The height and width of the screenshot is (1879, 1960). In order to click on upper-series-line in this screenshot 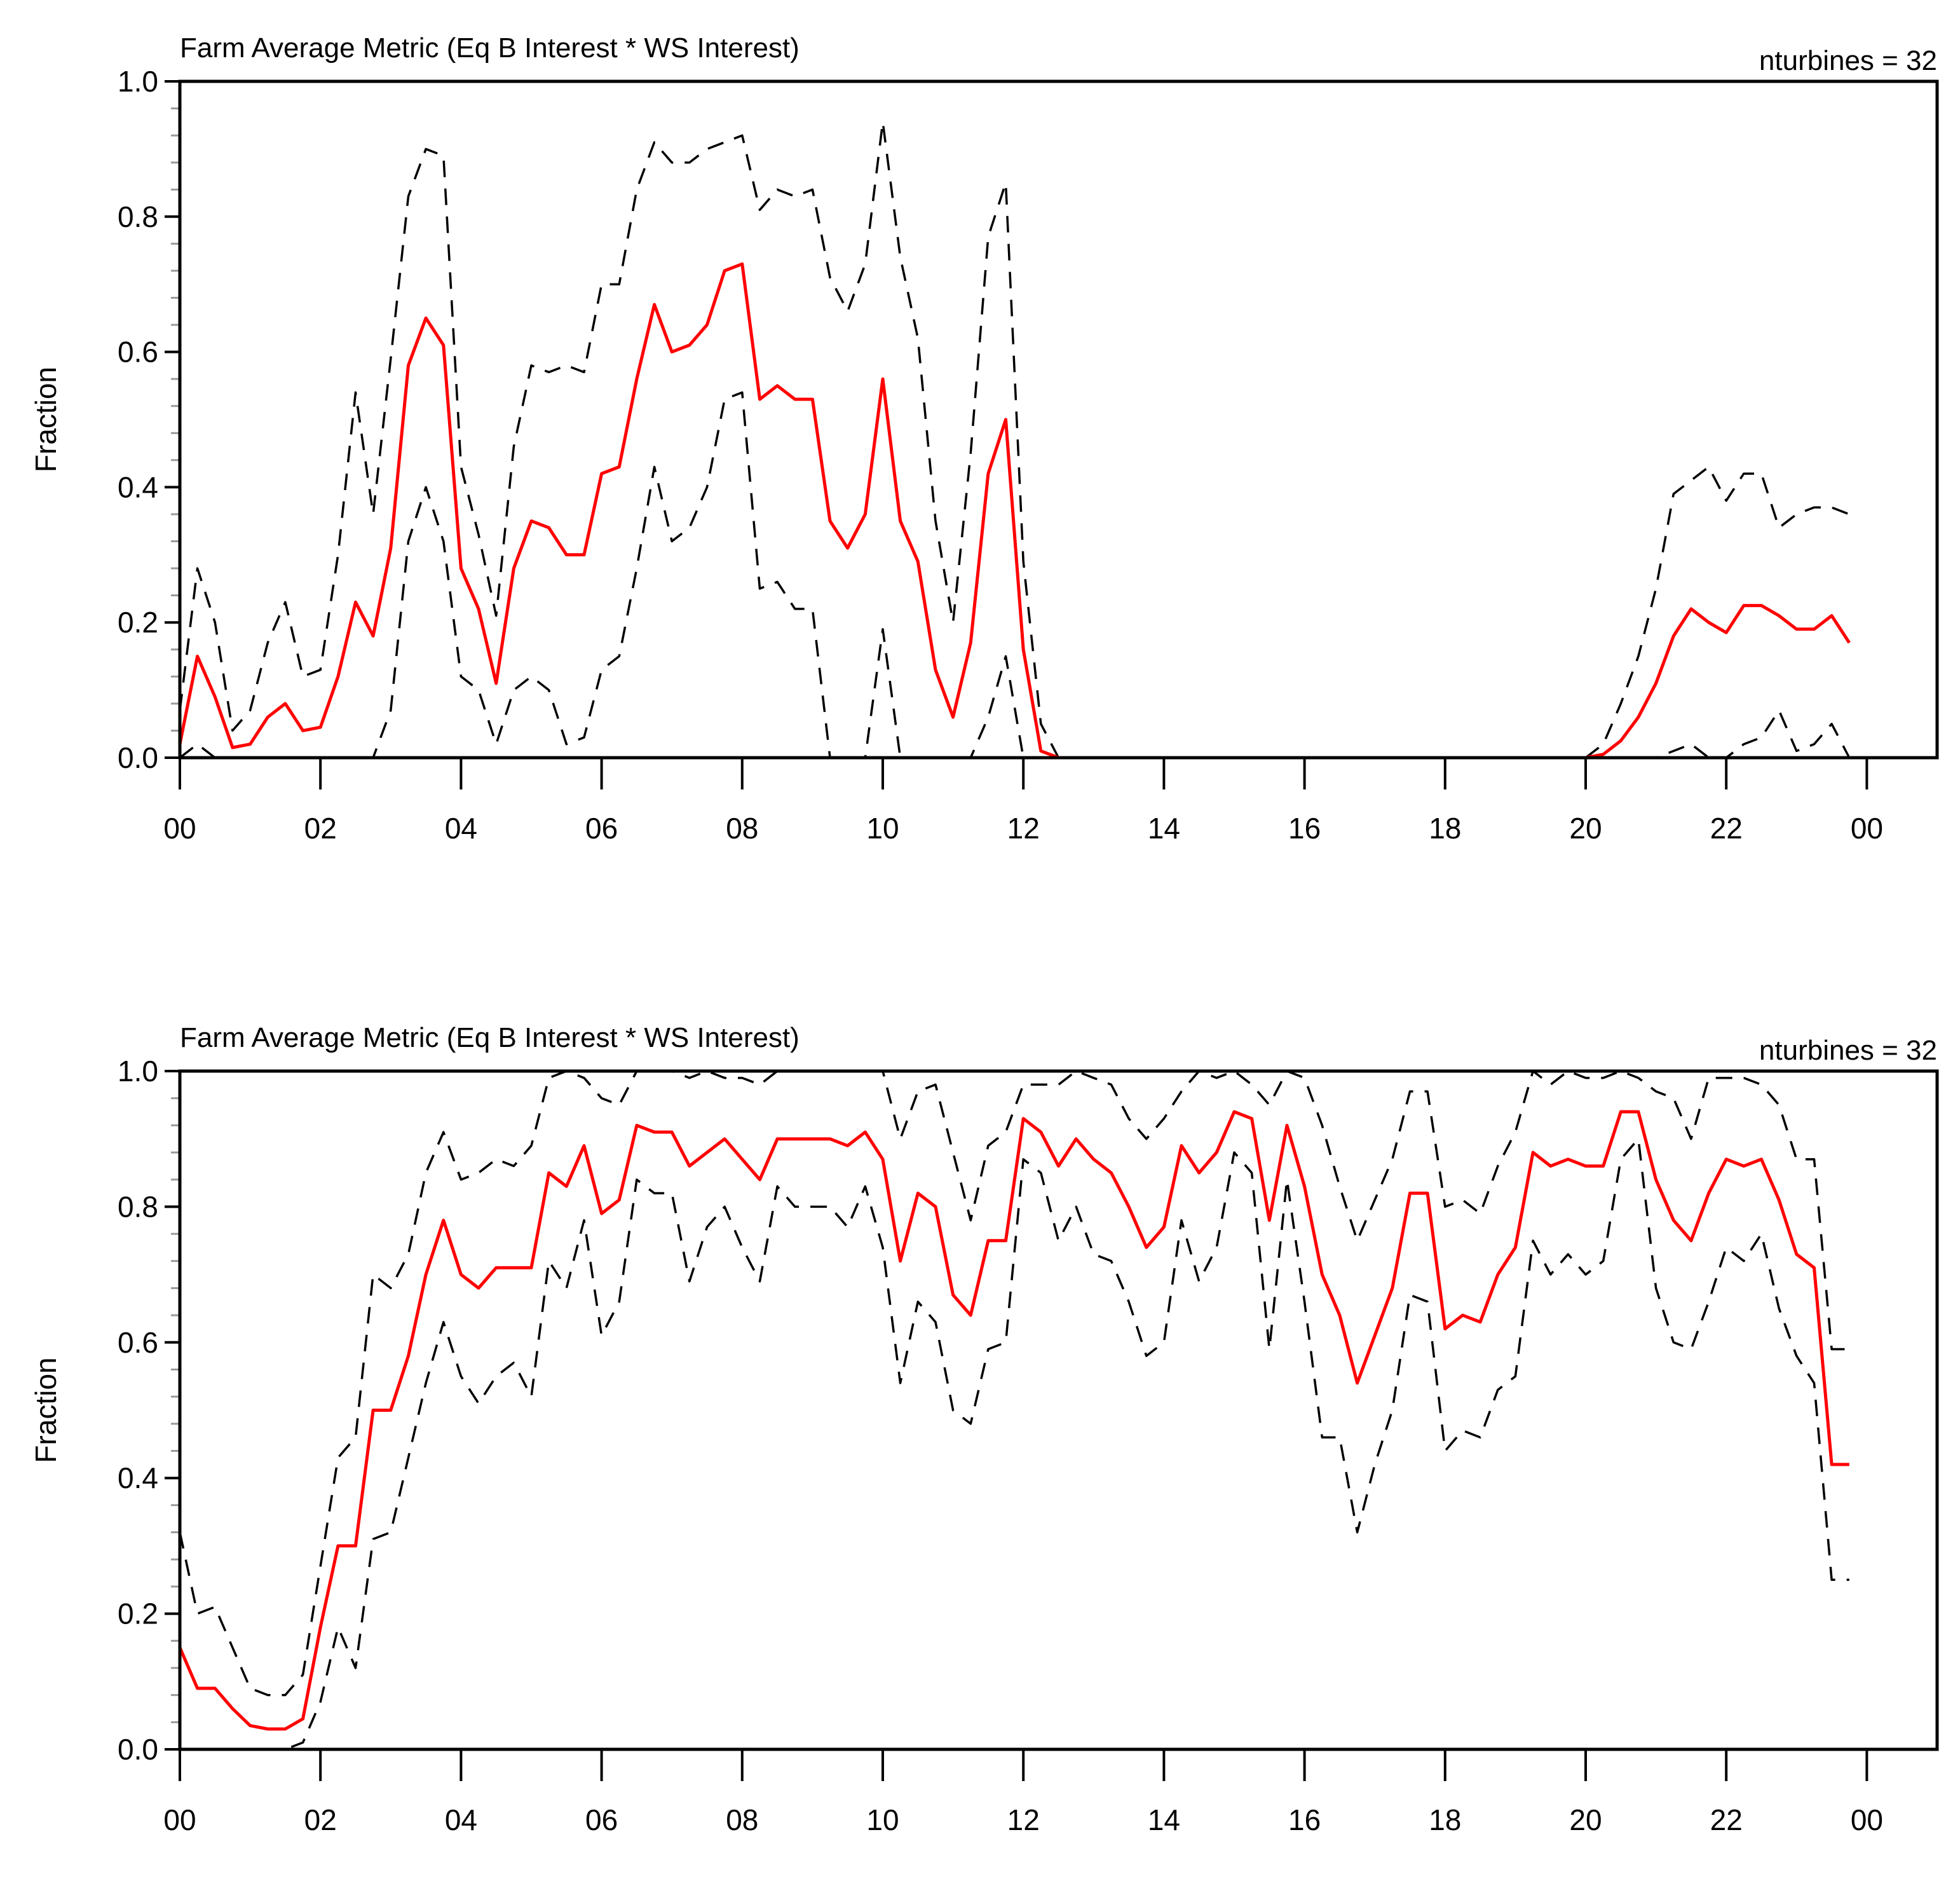, I will do `click(1717, 612)`.